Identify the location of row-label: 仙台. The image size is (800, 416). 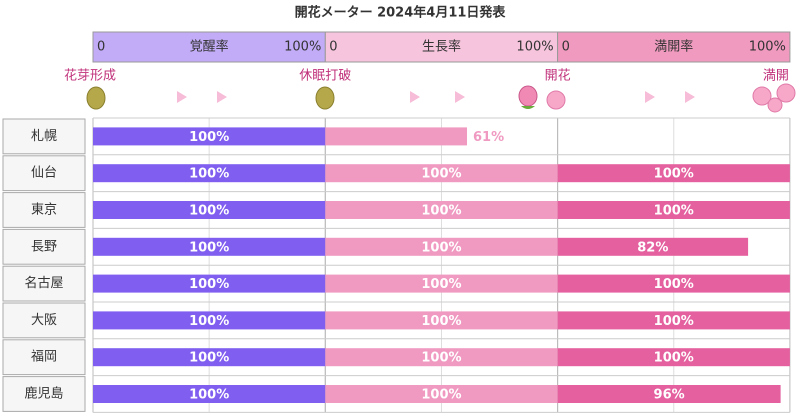
(44, 173).